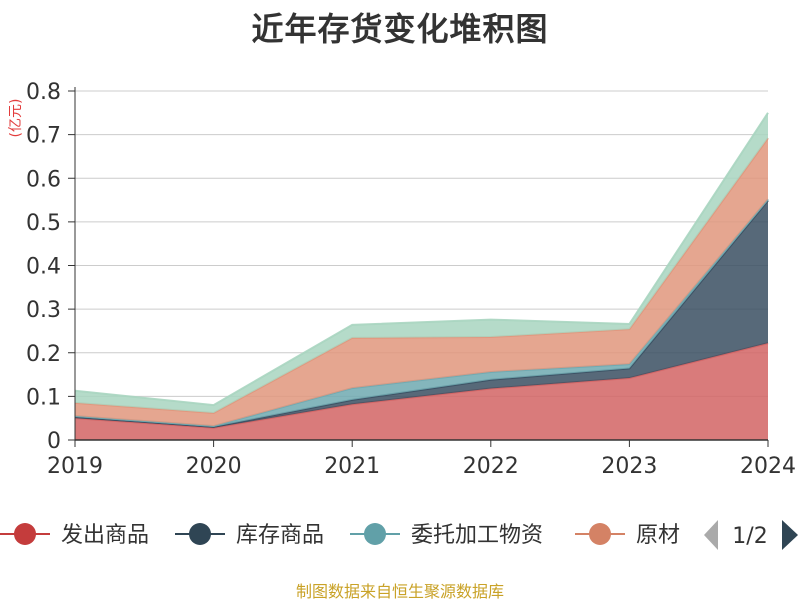 This screenshot has width=800, height=602. What do you see at coordinates (105, 535) in the screenshot?
I see `legend-label: 发出商品` at bounding box center [105, 535].